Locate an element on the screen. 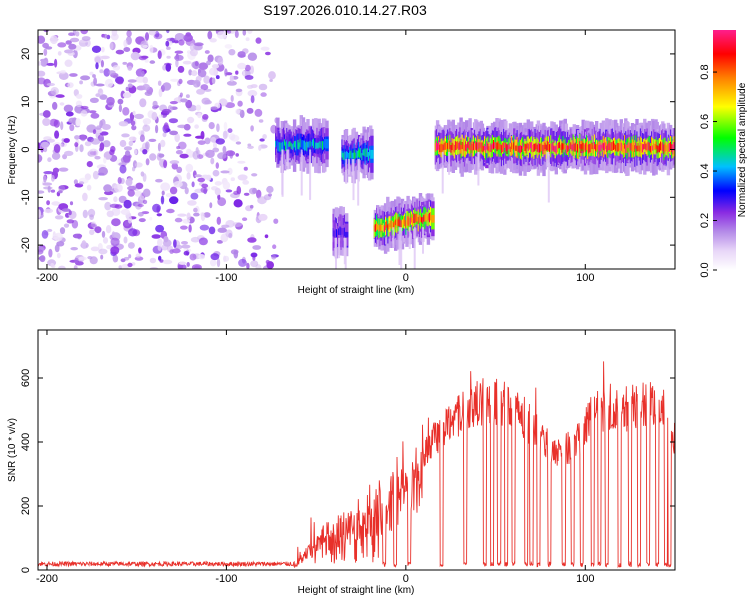 This screenshot has height=605, width=750. spectrogram-tone-cell is located at coordinates (372, 154).